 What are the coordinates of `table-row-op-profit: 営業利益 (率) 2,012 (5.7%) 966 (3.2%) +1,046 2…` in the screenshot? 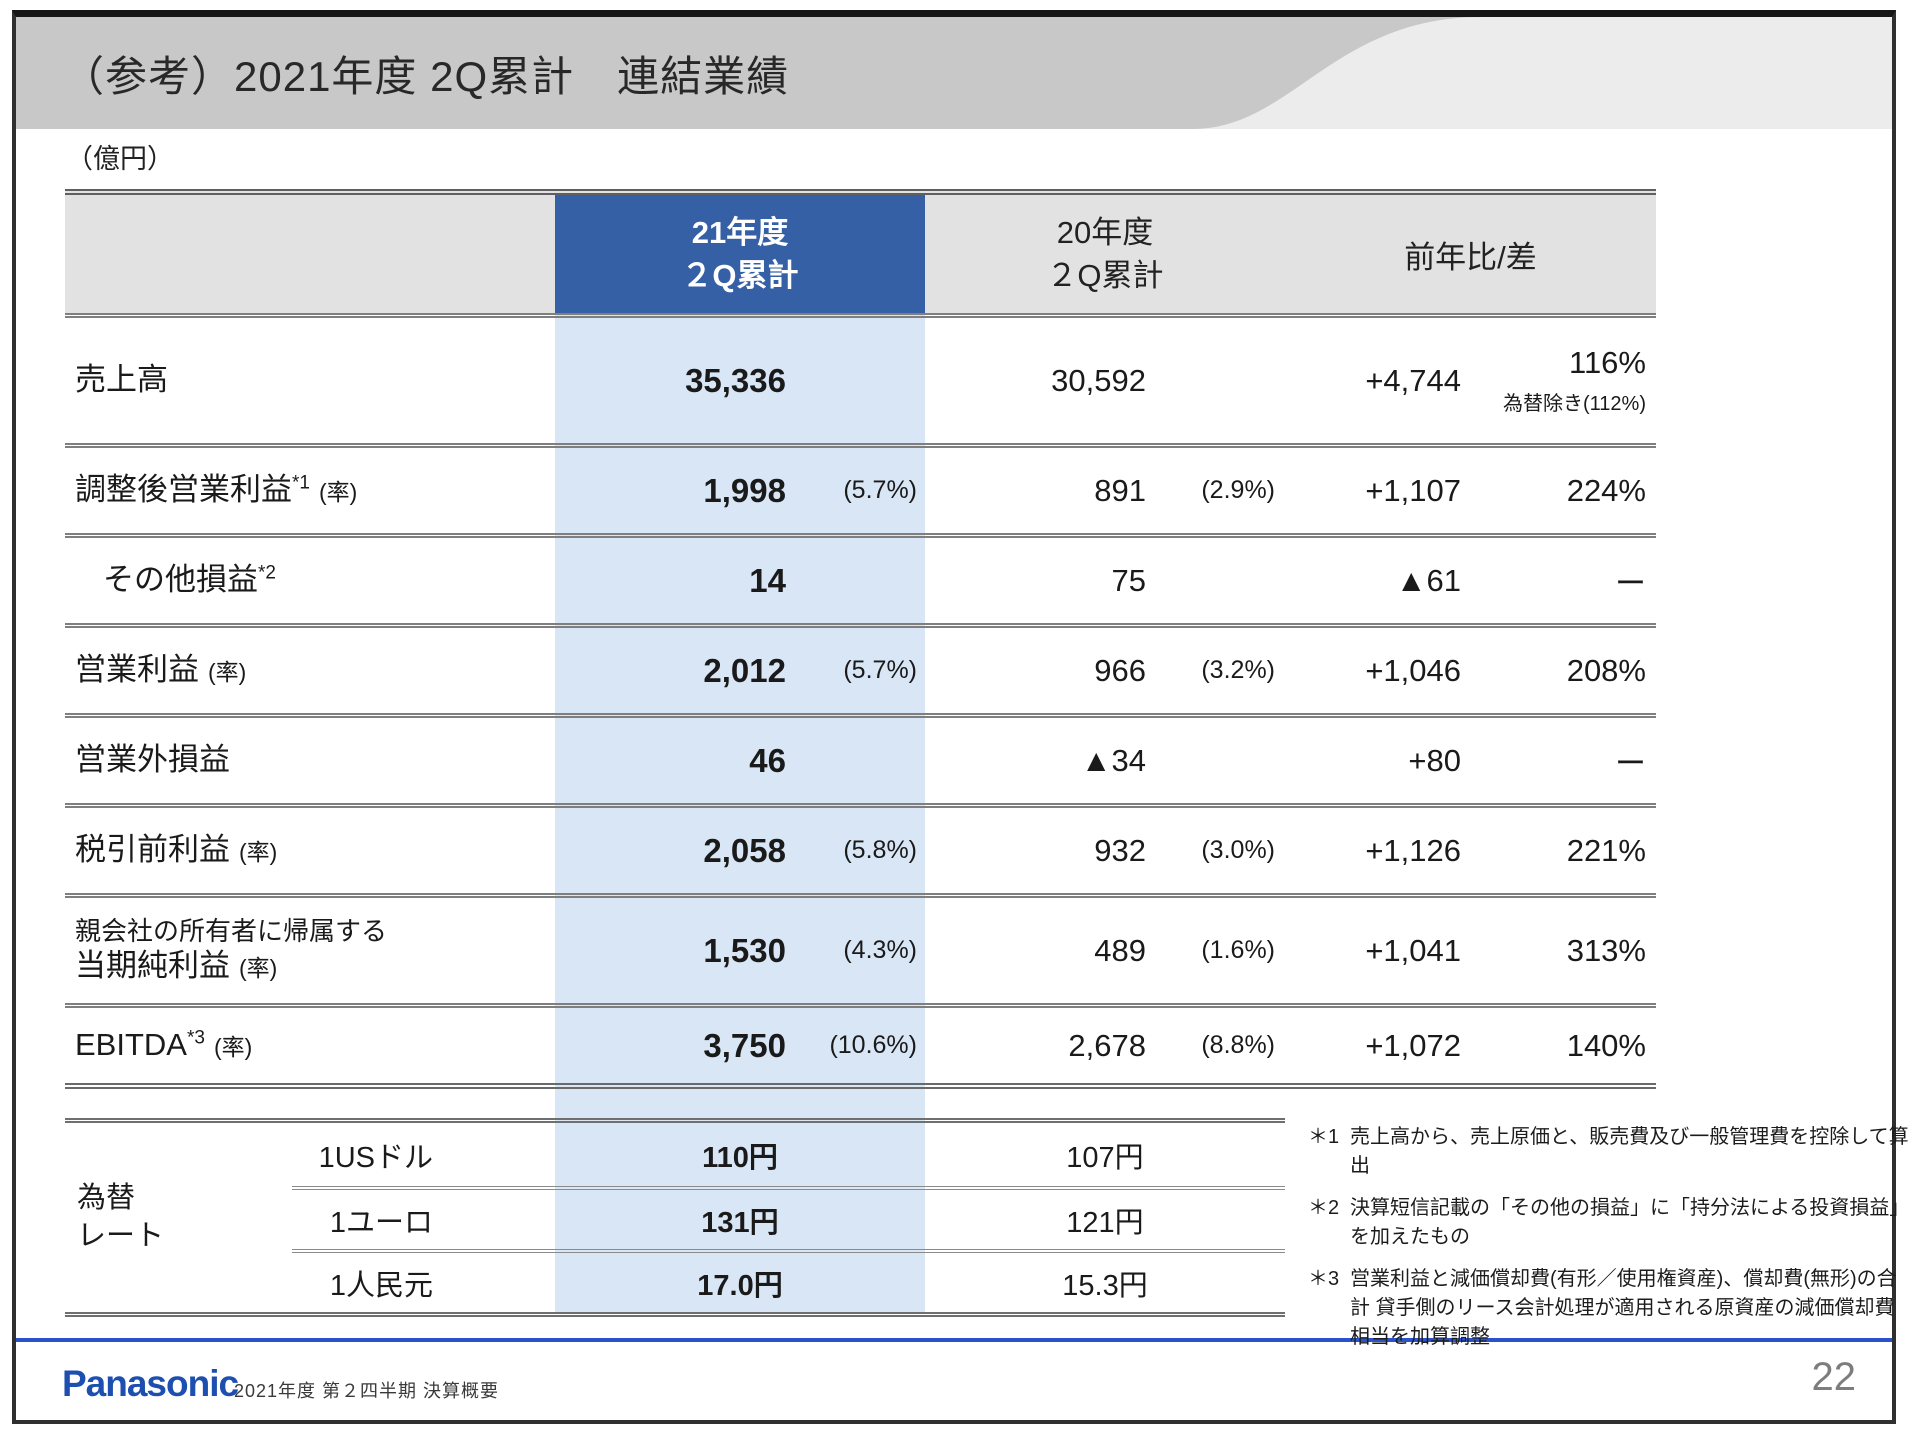 It's located at (860, 668).